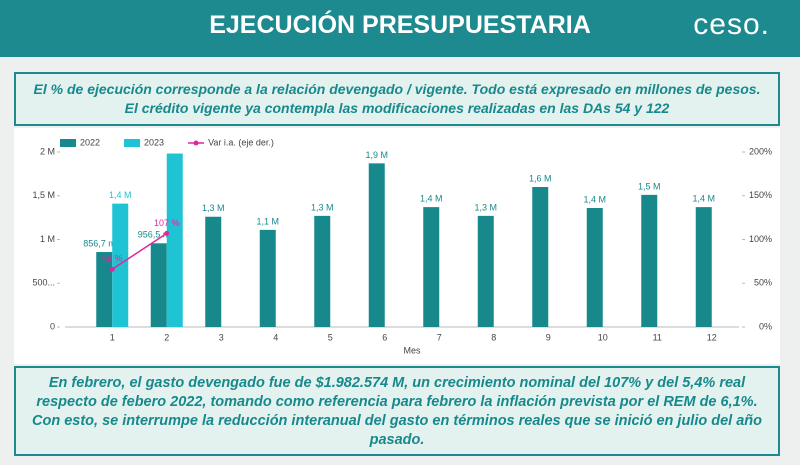  Describe the element at coordinates (47, 151) in the screenshot. I see `y-tick-label: 2 M` at that location.